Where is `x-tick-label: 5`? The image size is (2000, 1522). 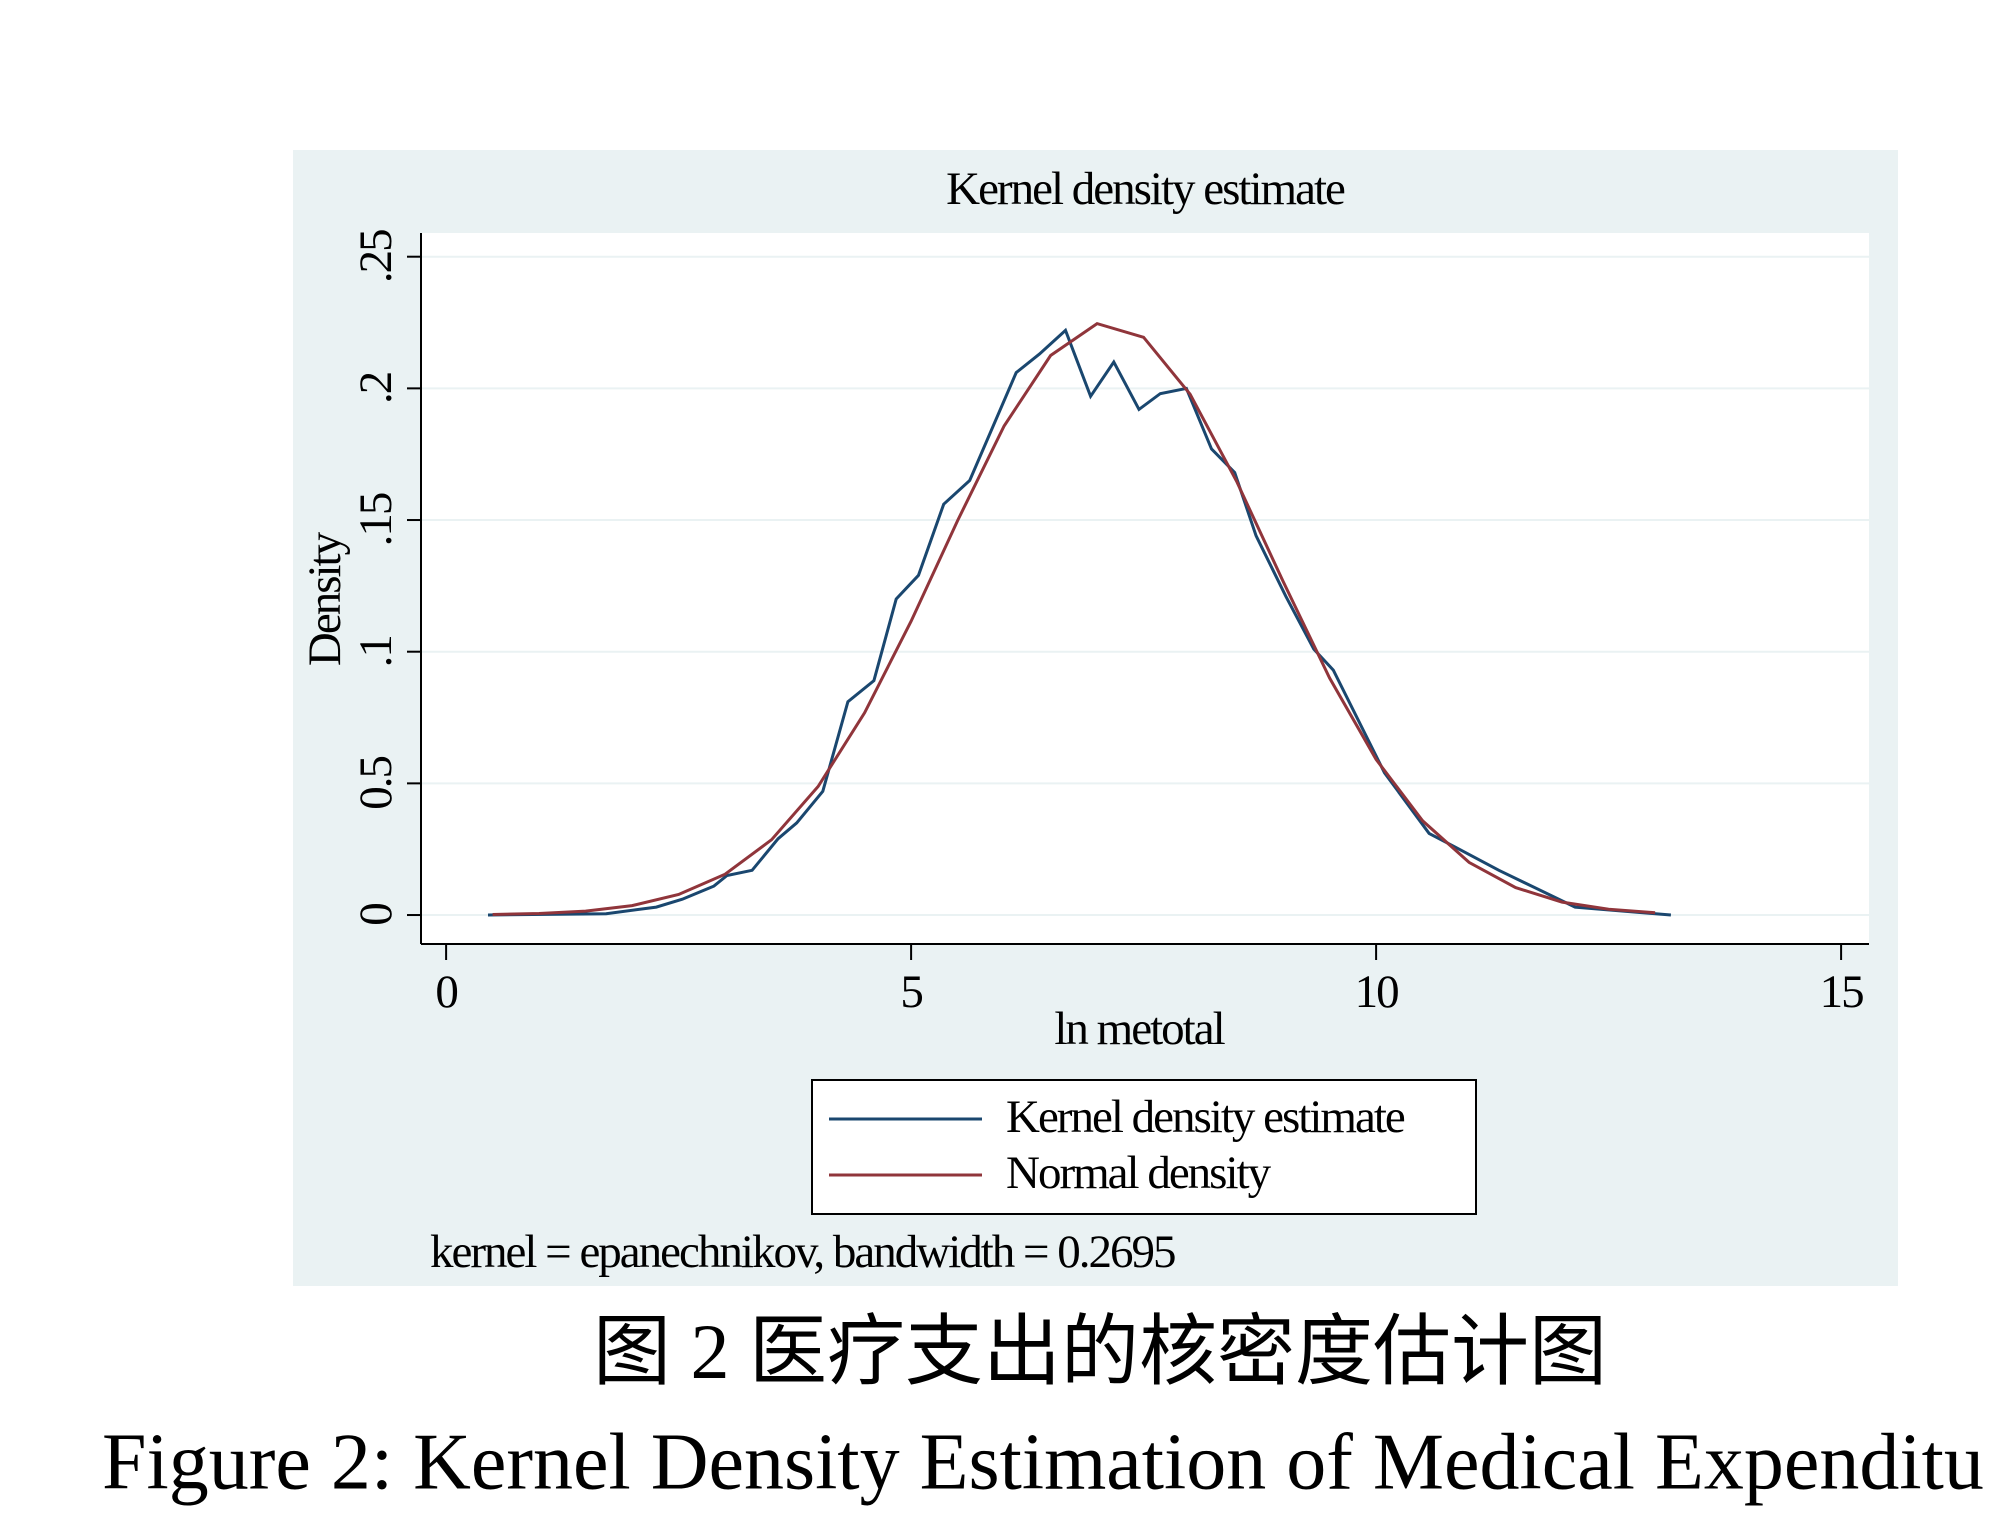
x-tick-label: 5 is located at coordinates (911, 992).